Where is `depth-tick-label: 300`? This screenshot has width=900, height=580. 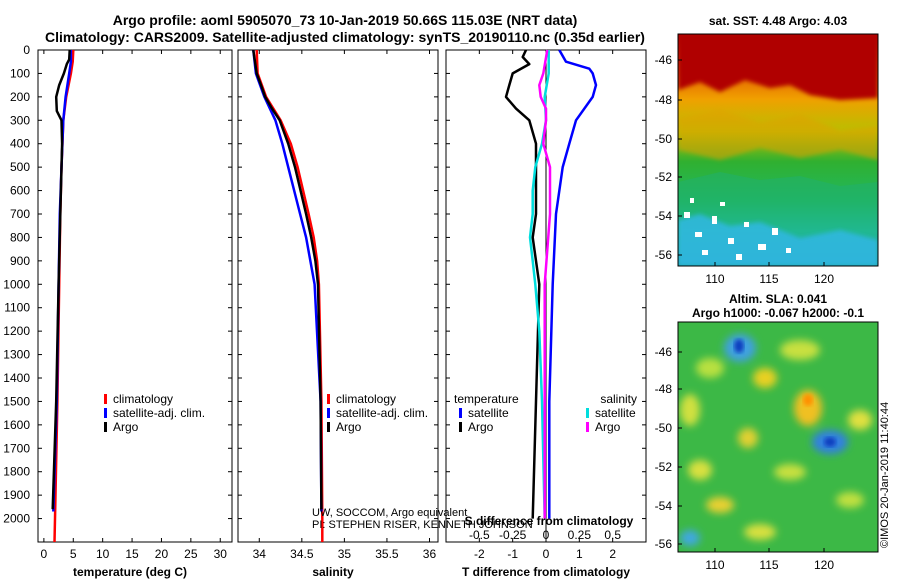 depth-tick-label: 300 is located at coordinates (20, 120).